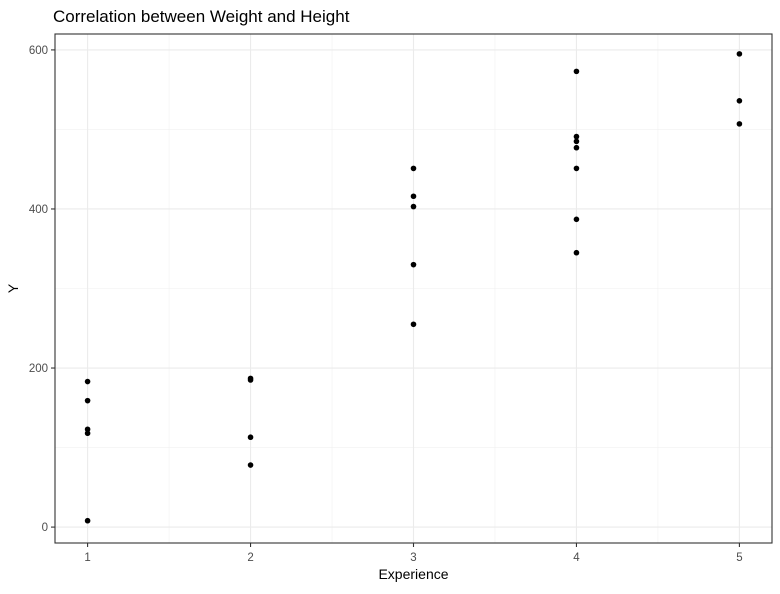  I want to click on y-tick-label: 600, so click(38, 51).